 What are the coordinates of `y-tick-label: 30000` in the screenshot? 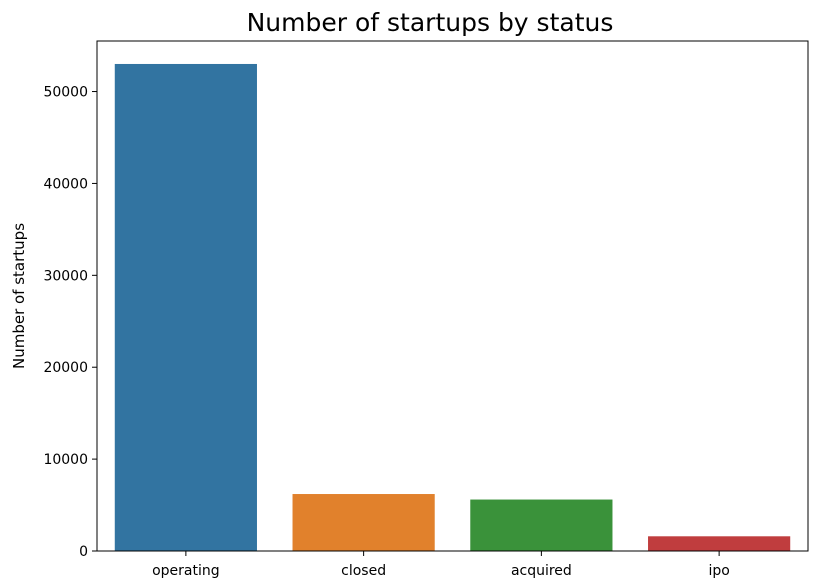 It's located at (65, 276).